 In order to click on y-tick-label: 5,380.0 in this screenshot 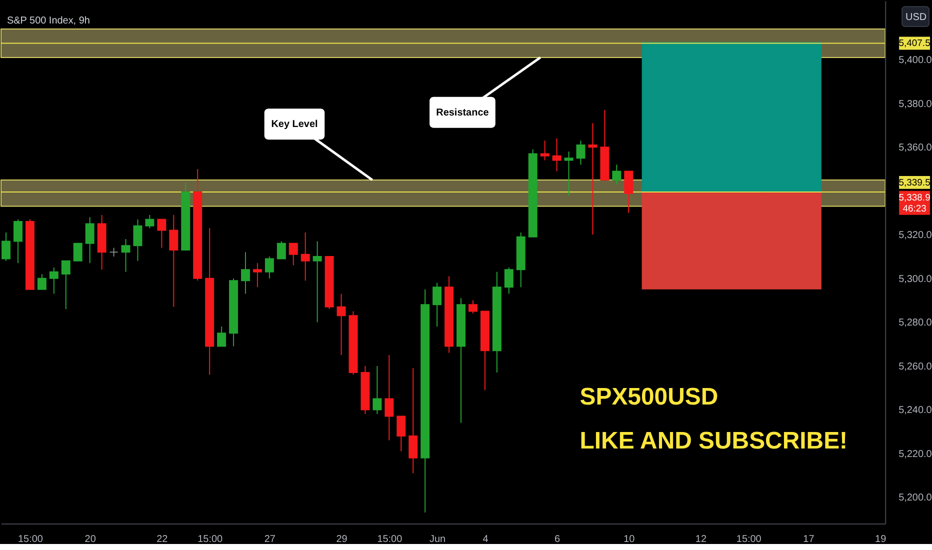, I will do `click(915, 104)`.